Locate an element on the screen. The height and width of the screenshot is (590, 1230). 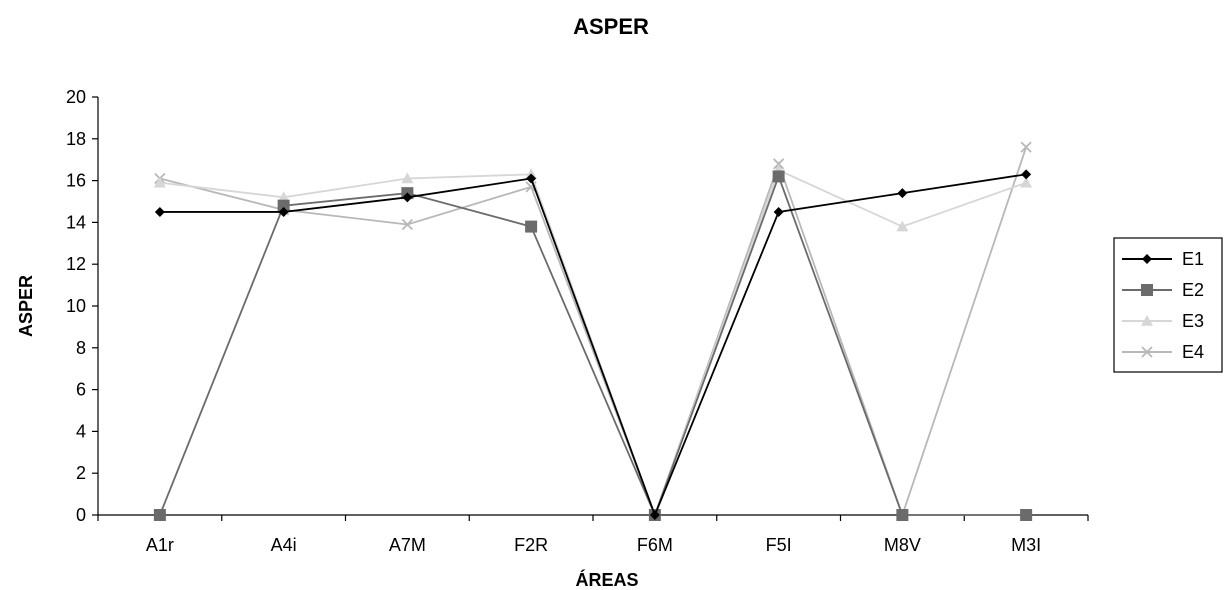
legend-item-e2: E2 is located at coordinates (1163, 290).